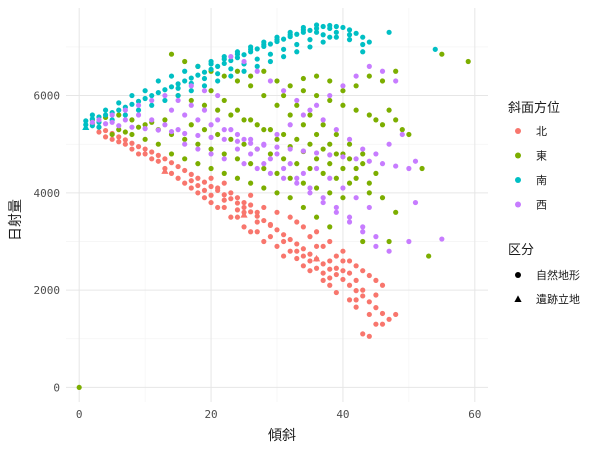  What do you see at coordinates (541, 131) in the screenshot?
I see `legend-color-label: 北` at bounding box center [541, 131].